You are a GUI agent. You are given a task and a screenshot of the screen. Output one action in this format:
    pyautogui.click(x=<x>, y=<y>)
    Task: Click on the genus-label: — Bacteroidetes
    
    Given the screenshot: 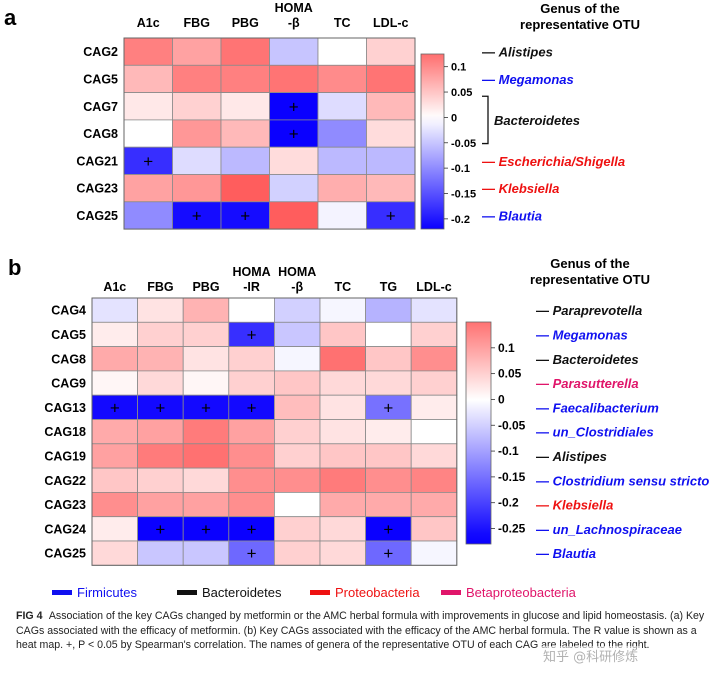 What is the action you would take?
    pyautogui.click(x=587, y=359)
    